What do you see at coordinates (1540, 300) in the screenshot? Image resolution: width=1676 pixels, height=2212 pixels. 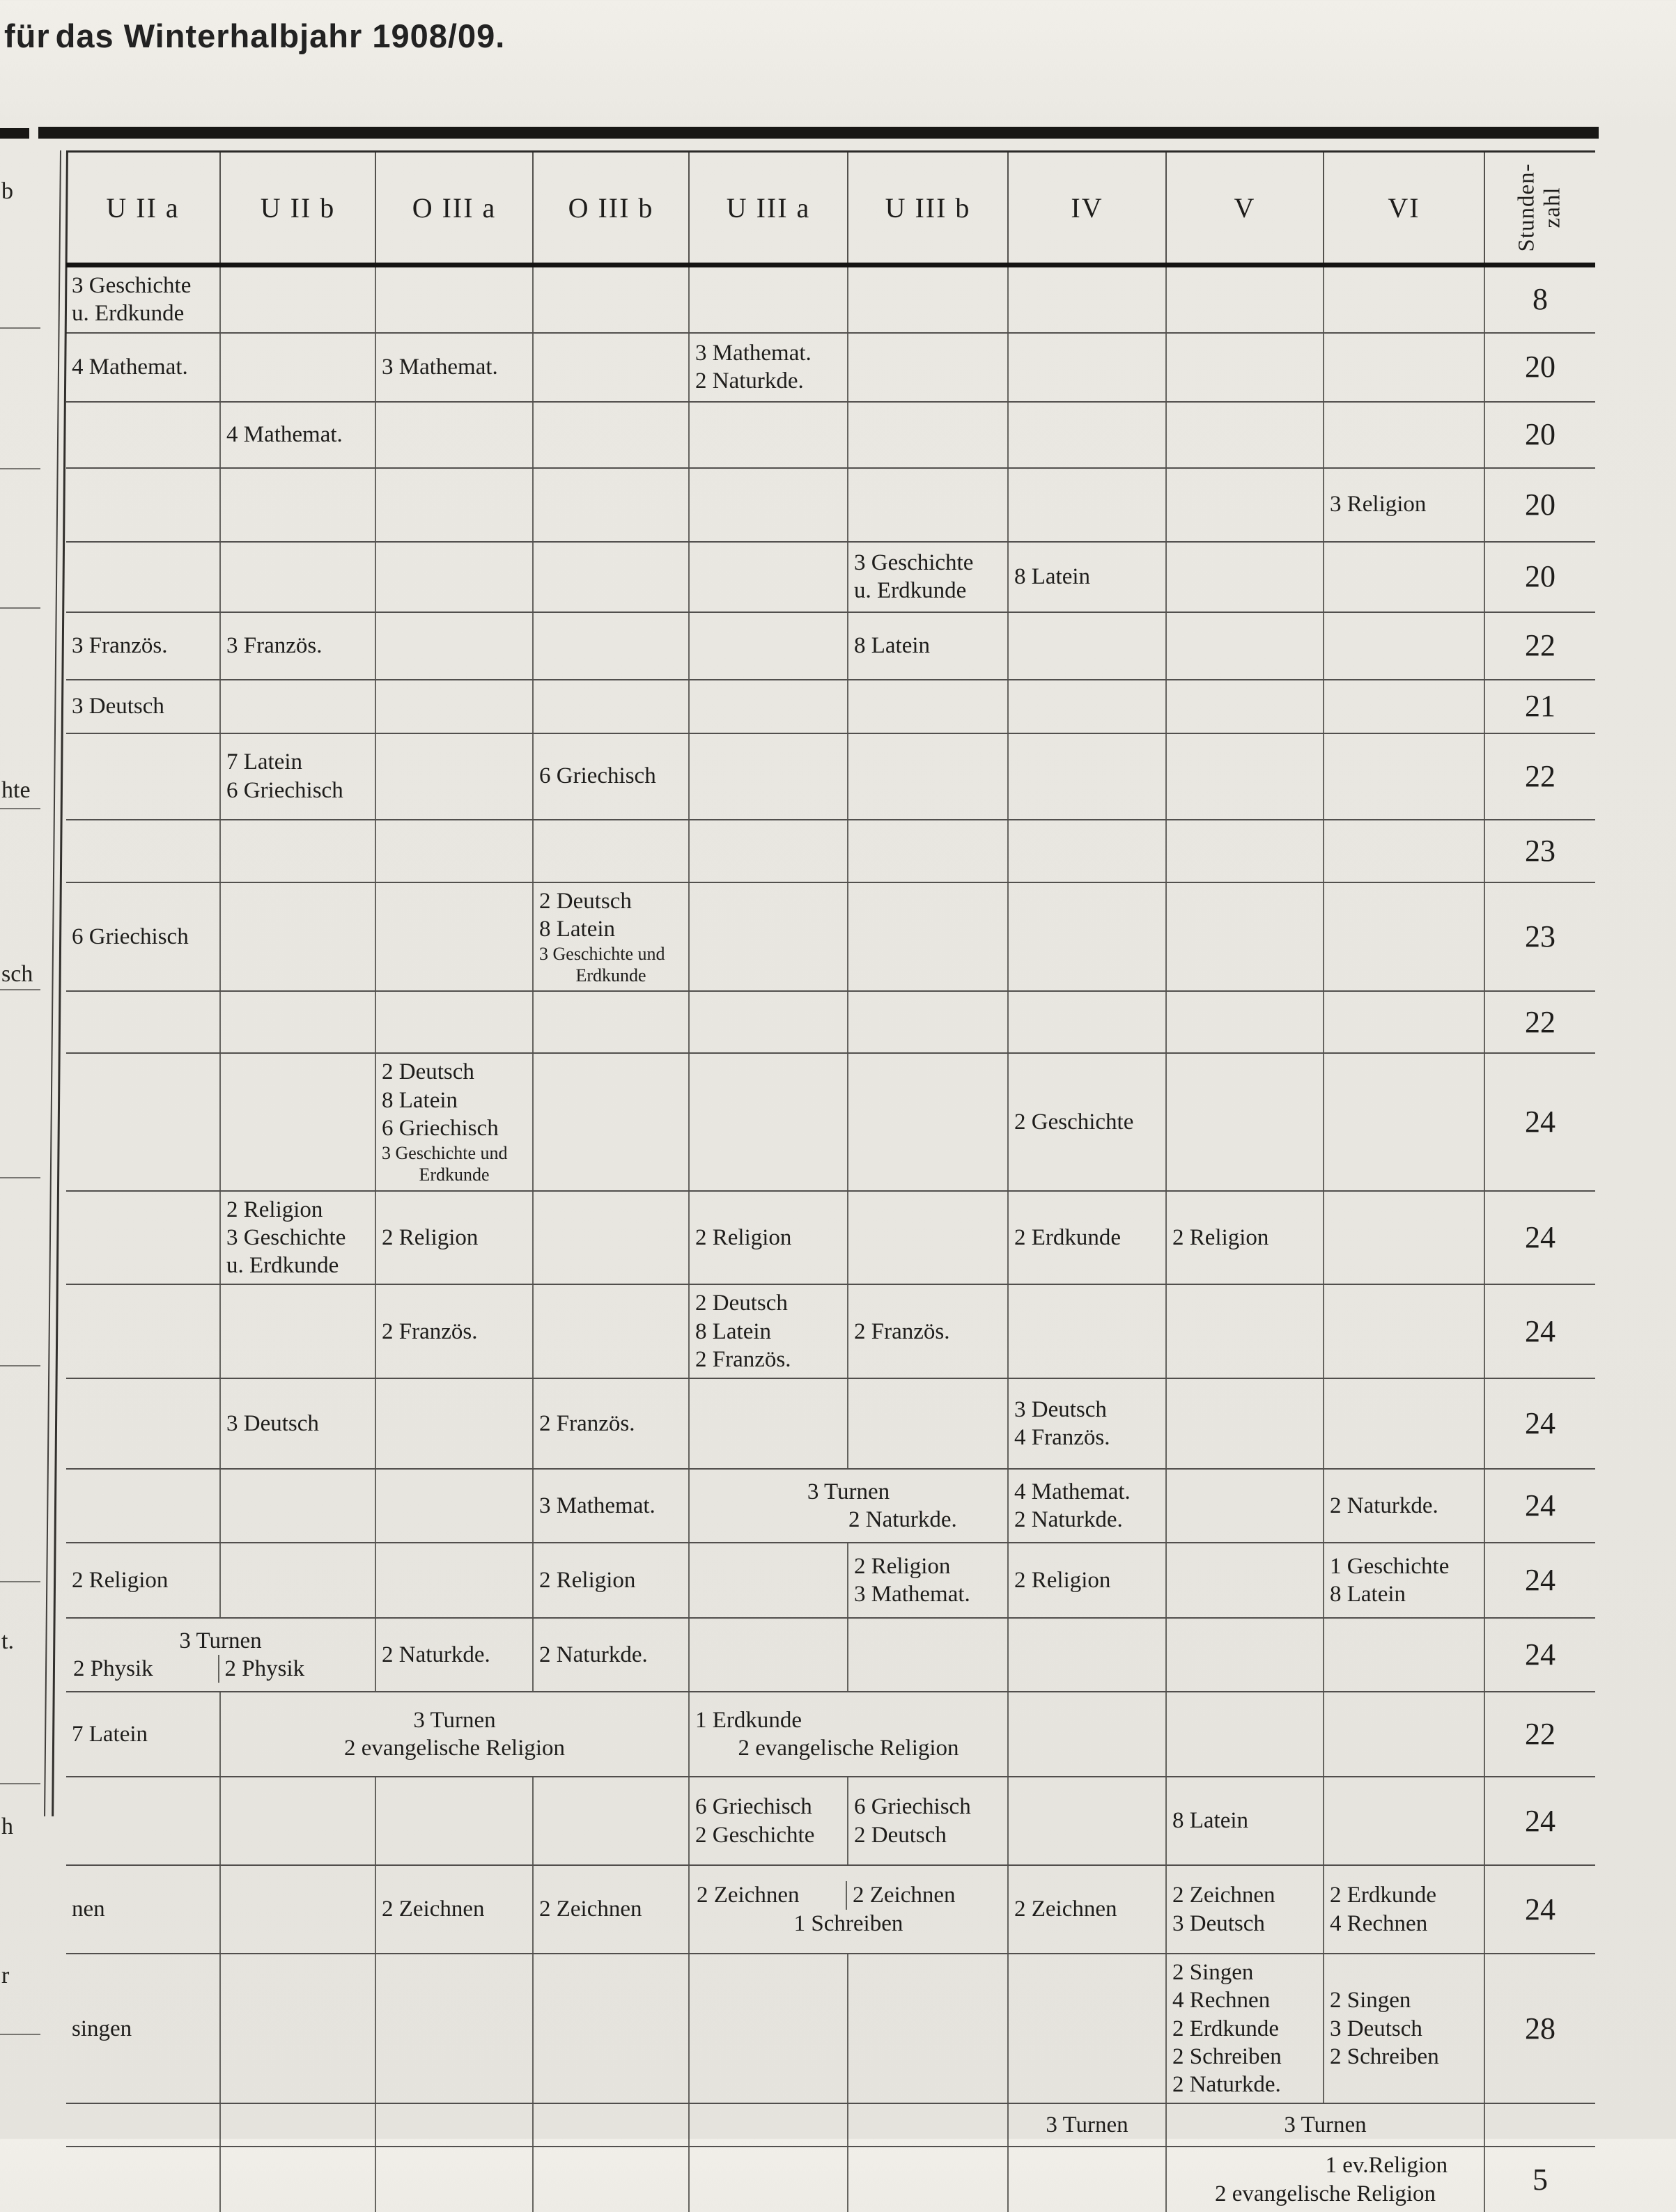 I see `stundenzahl-value: 8` at bounding box center [1540, 300].